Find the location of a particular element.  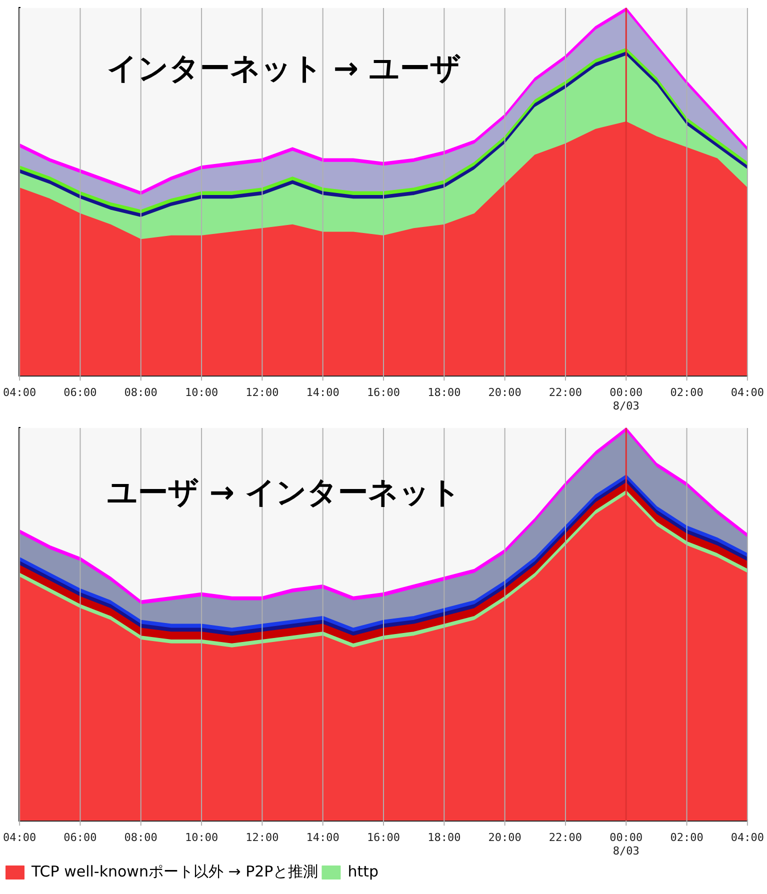

text: インターネット → ユーザ is located at coordinates (283, 68).